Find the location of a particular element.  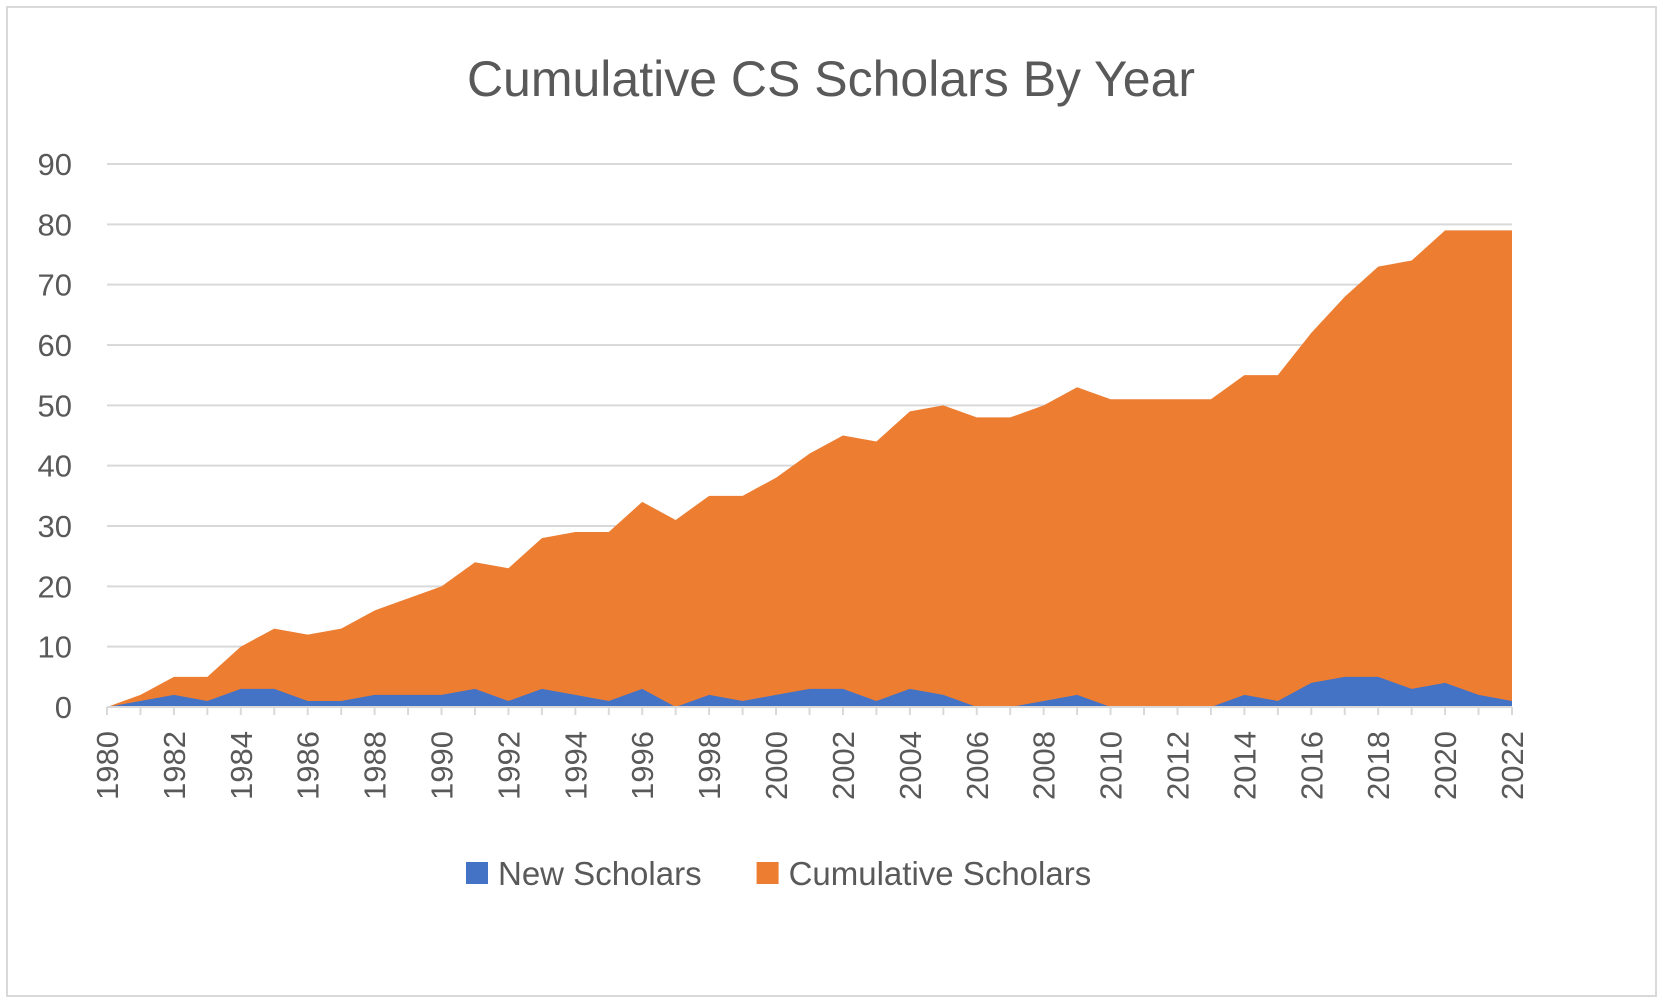

x-tick-label: 1994 is located at coordinates (575, 765).